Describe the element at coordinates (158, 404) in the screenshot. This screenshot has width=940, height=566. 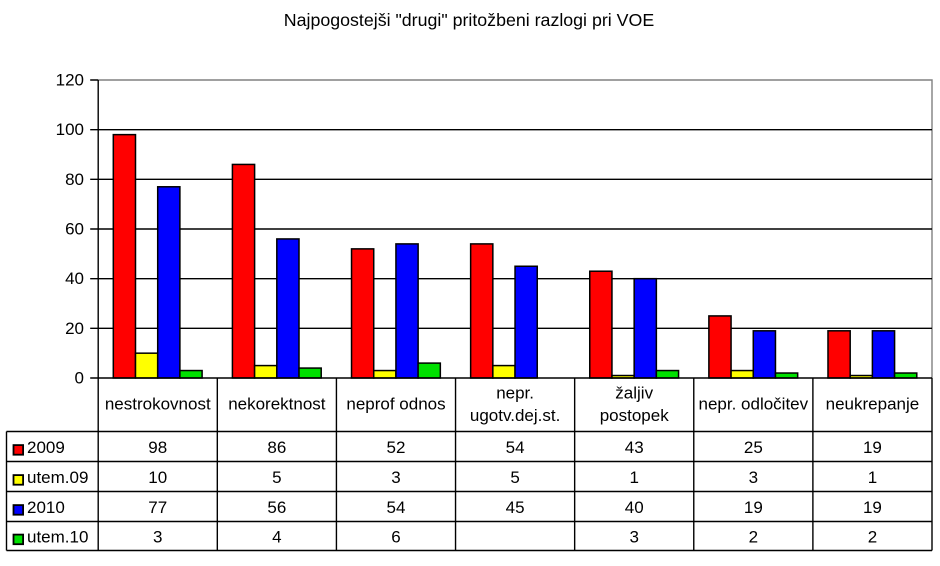
I see `svg-text: nestrokovnost` at that location.